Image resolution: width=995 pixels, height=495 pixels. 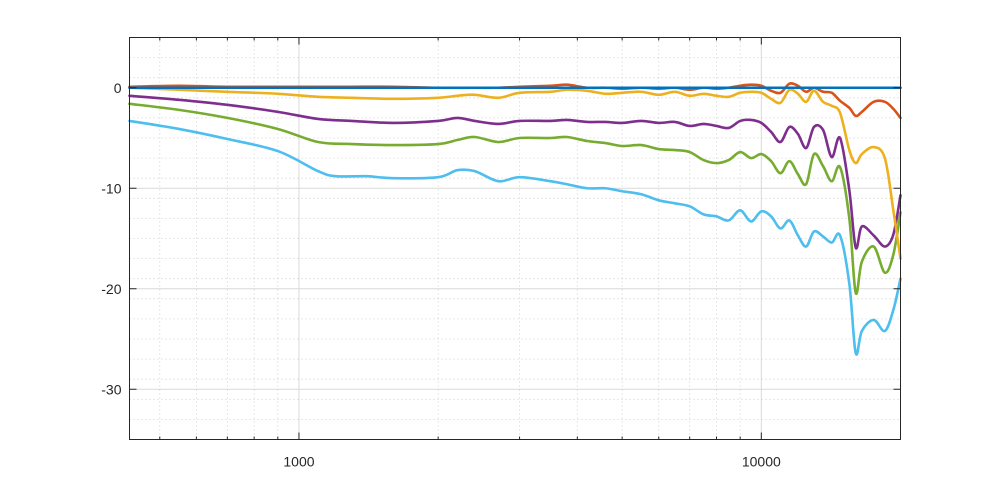 I want to click on y-axis-tick-labels: 0 -10 -20 -30, so click(x=111, y=239).